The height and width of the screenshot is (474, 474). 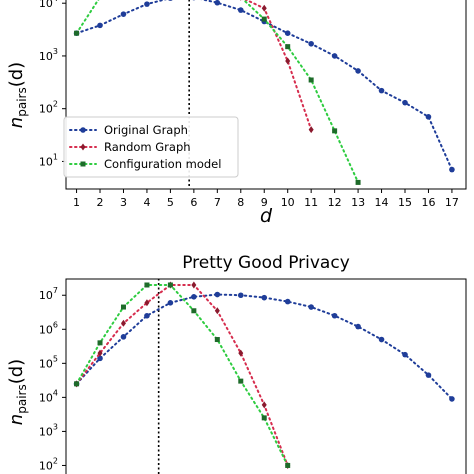 I want to click on x-tick-label: 2, so click(x=100, y=202).